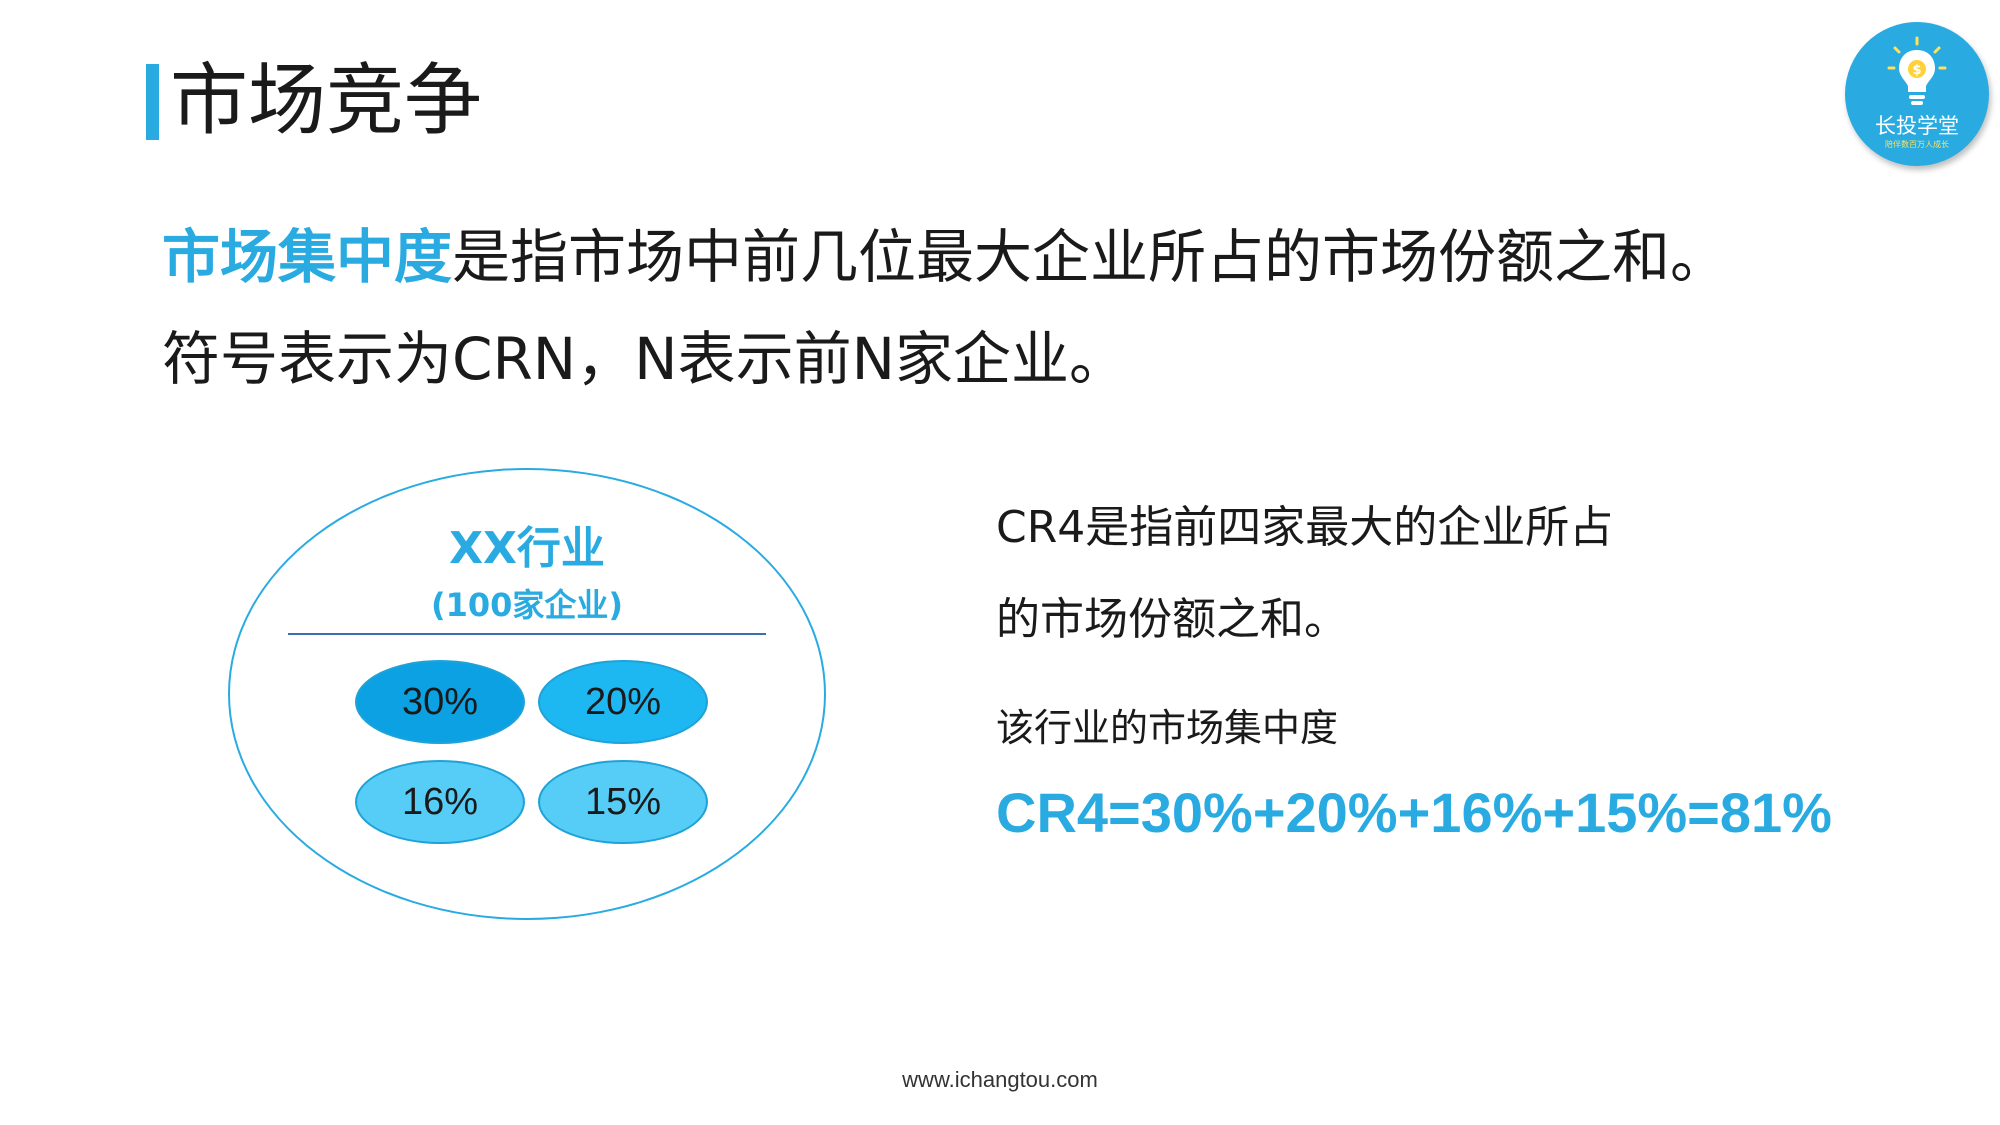  I want to click on market-share-ellipse-2: 20%, so click(623, 702).